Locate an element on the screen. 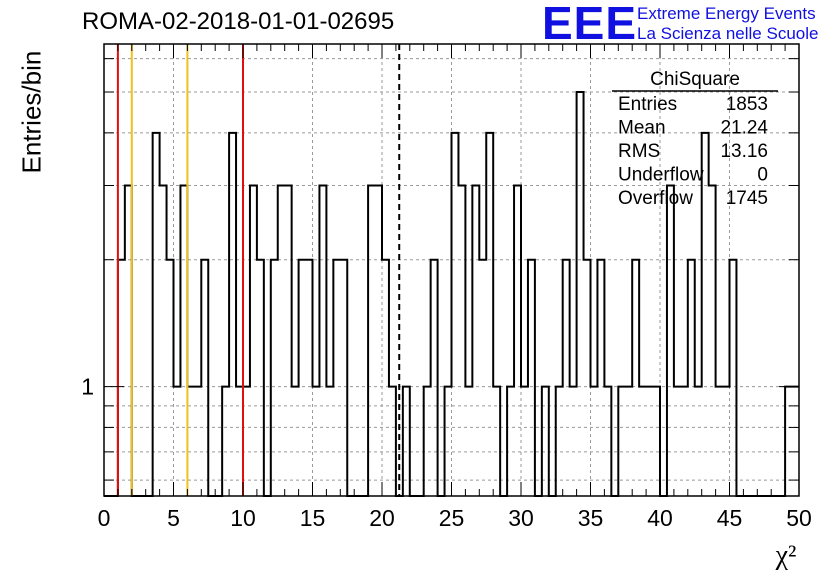 The height and width of the screenshot is (572, 836). logo-line-1: Extreme Energy Events is located at coordinates (726, 13).